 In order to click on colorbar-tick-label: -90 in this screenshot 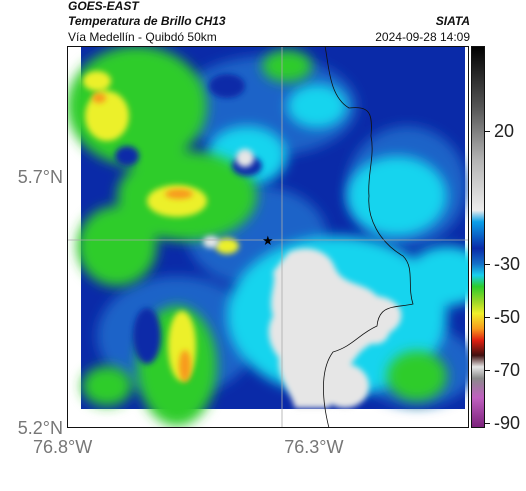, I will do `click(507, 422)`.